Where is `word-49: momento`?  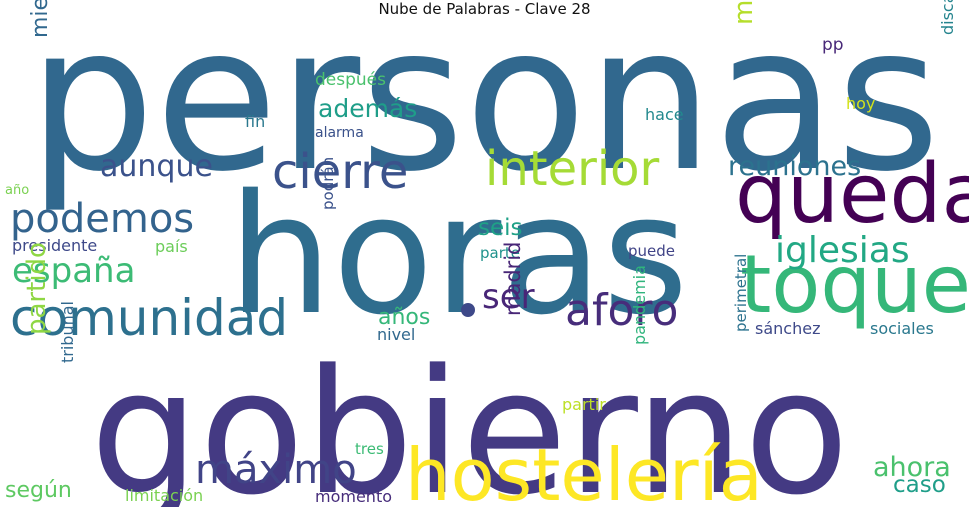 word-49: momento is located at coordinates (353, 496).